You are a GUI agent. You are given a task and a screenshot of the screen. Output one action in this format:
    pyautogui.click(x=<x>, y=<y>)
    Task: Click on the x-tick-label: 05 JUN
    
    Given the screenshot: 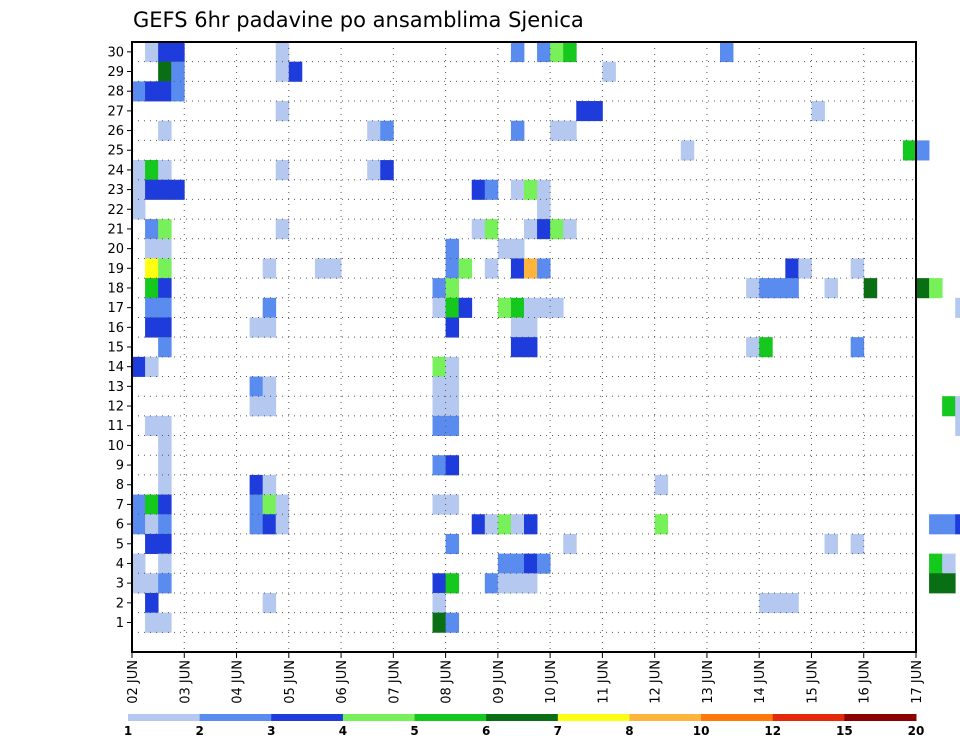 What is the action you would take?
    pyautogui.click(x=290, y=682)
    